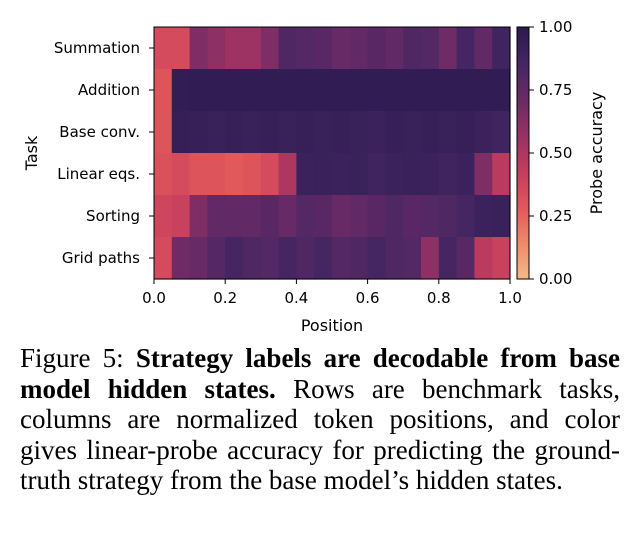  What do you see at coordinates (555, 90) in the screenshot?
I see `colorbar-tick-label: 0.75` at bounding box center [555, 90].